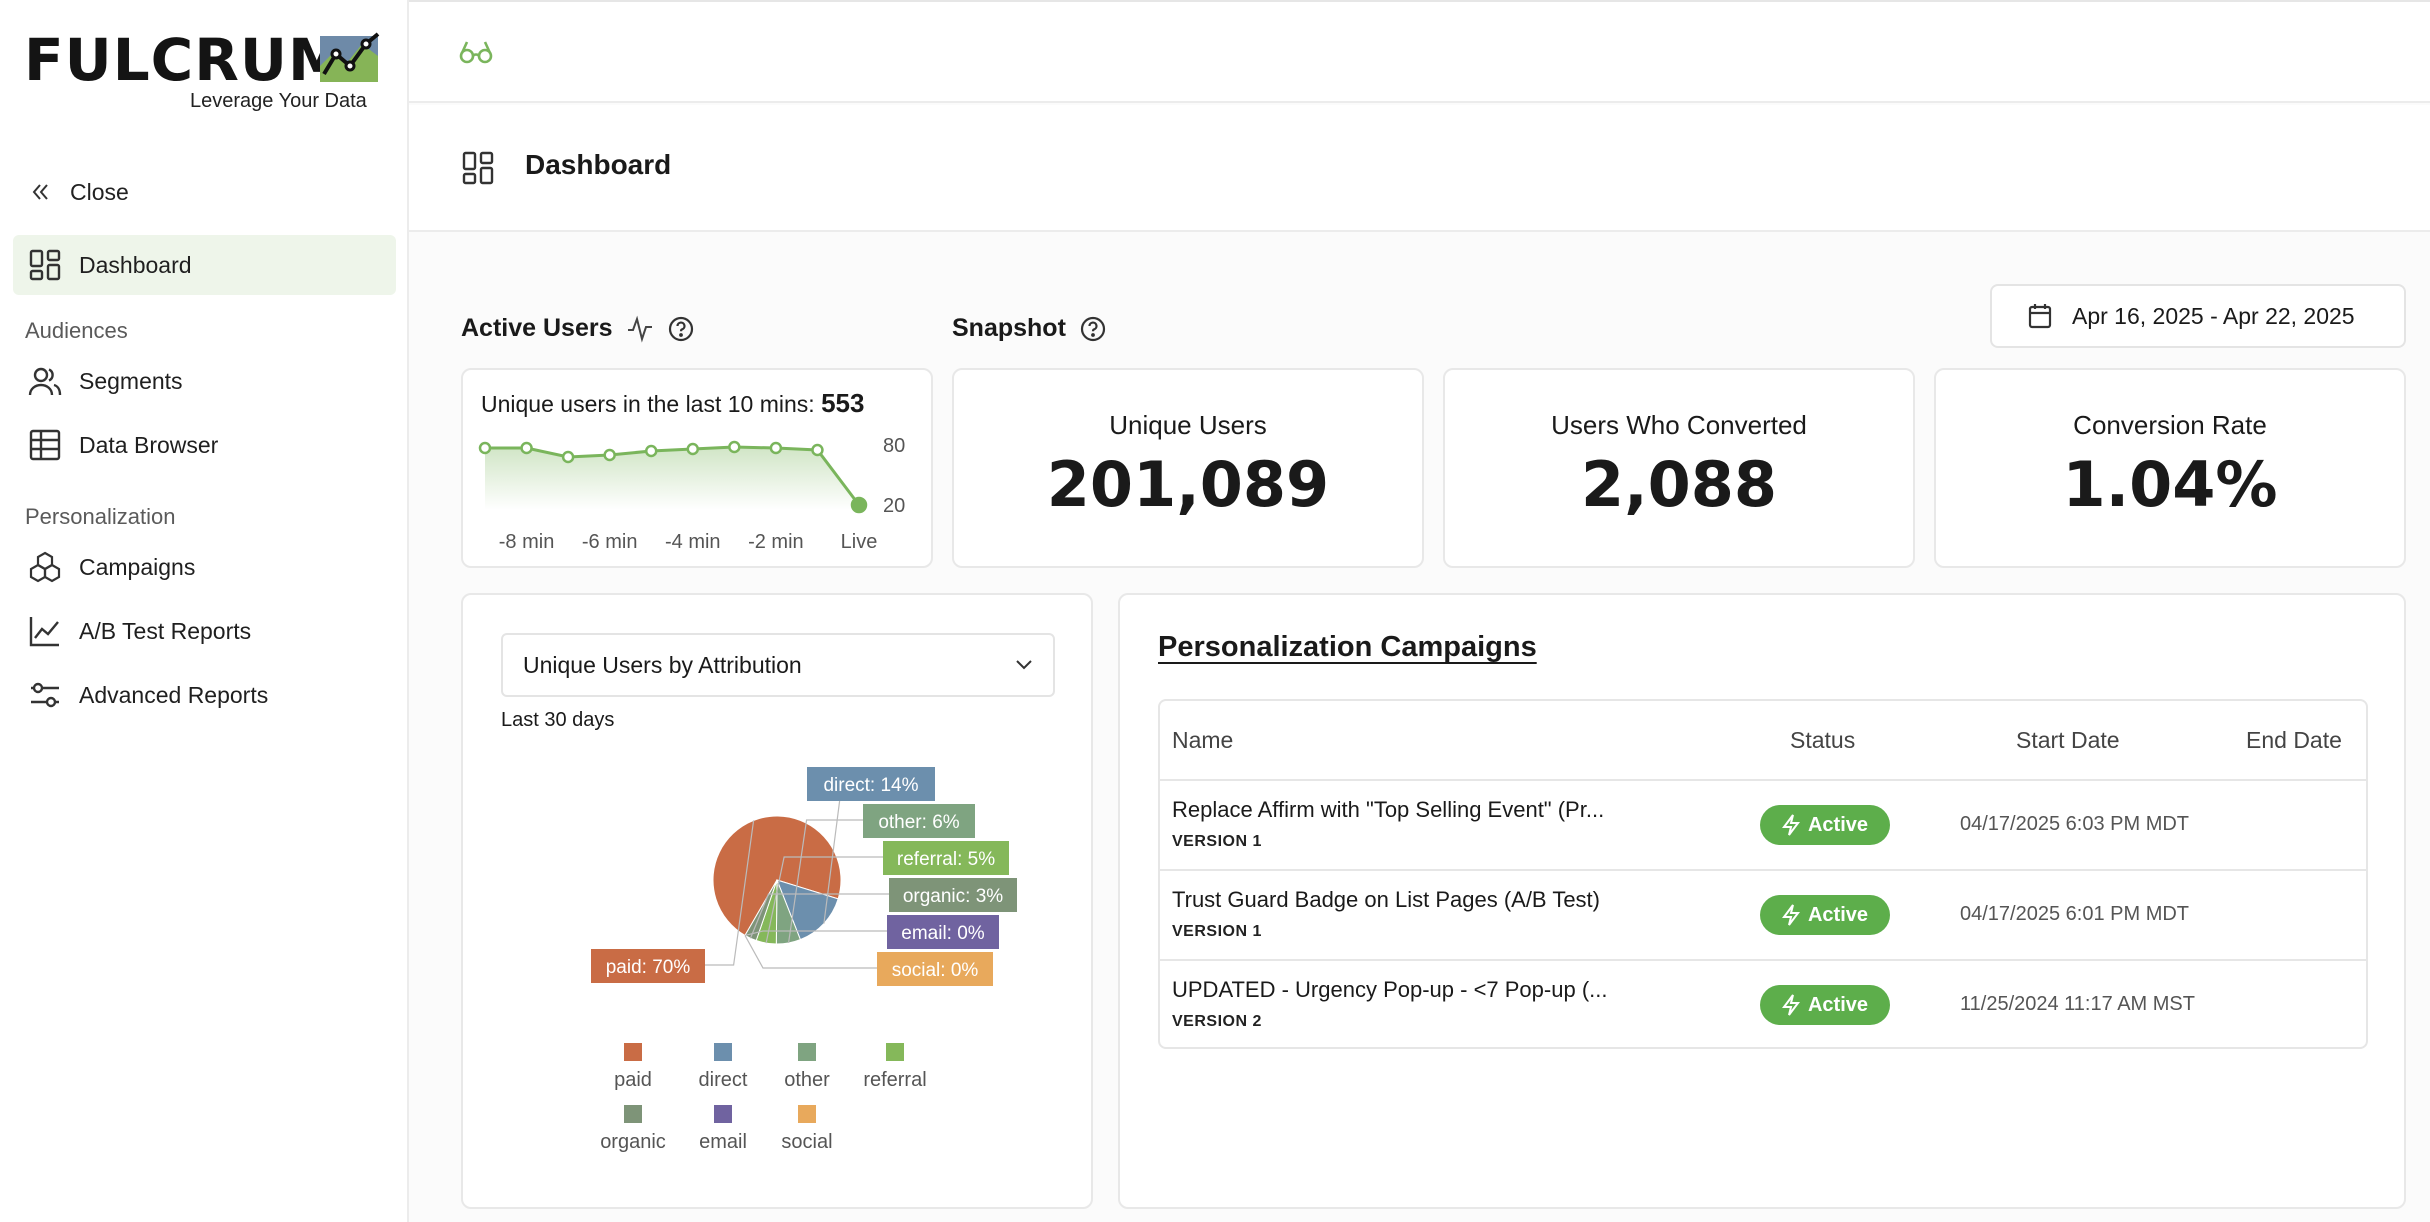  What do you see at coordinates (673, 475) in the screenshot?
I see `series-line` at bounding box center [673, 475].